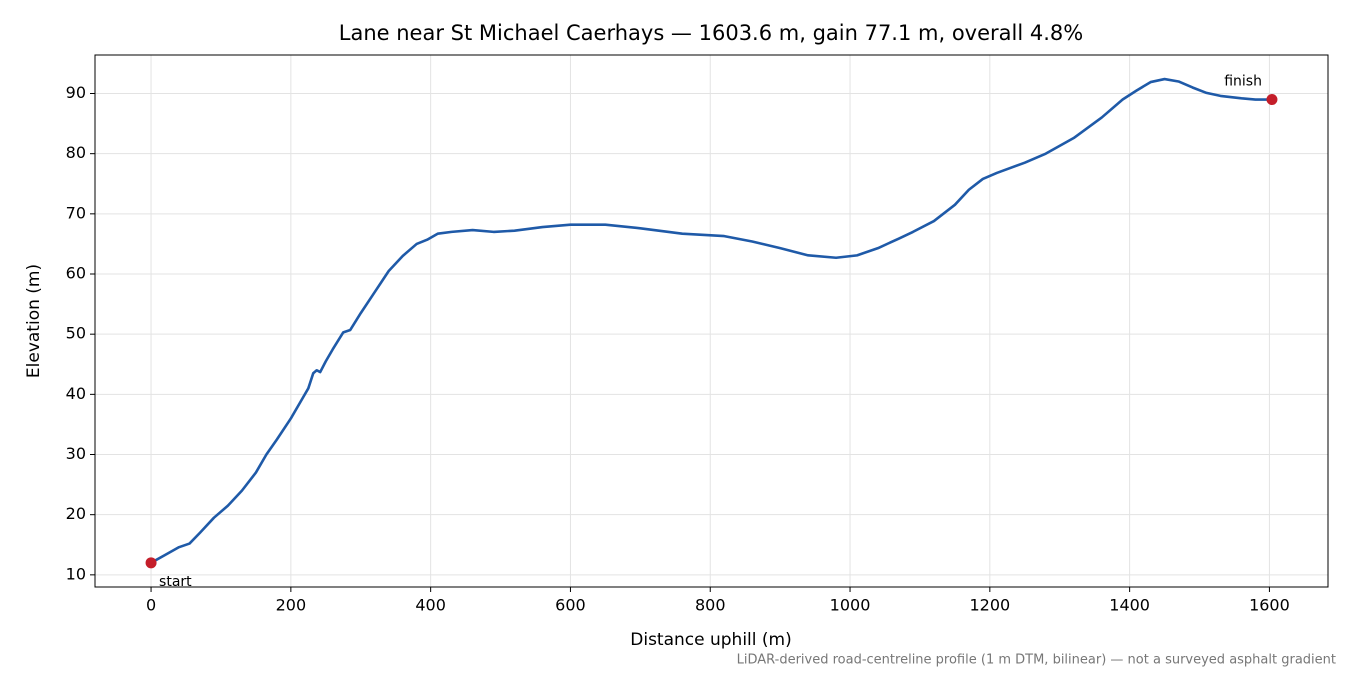 The height and width of the screenshot is (675, 1350). Describe the element at coordinates (850, 605) in the screenshot. I see `x-tick-label: 1000` at that location.